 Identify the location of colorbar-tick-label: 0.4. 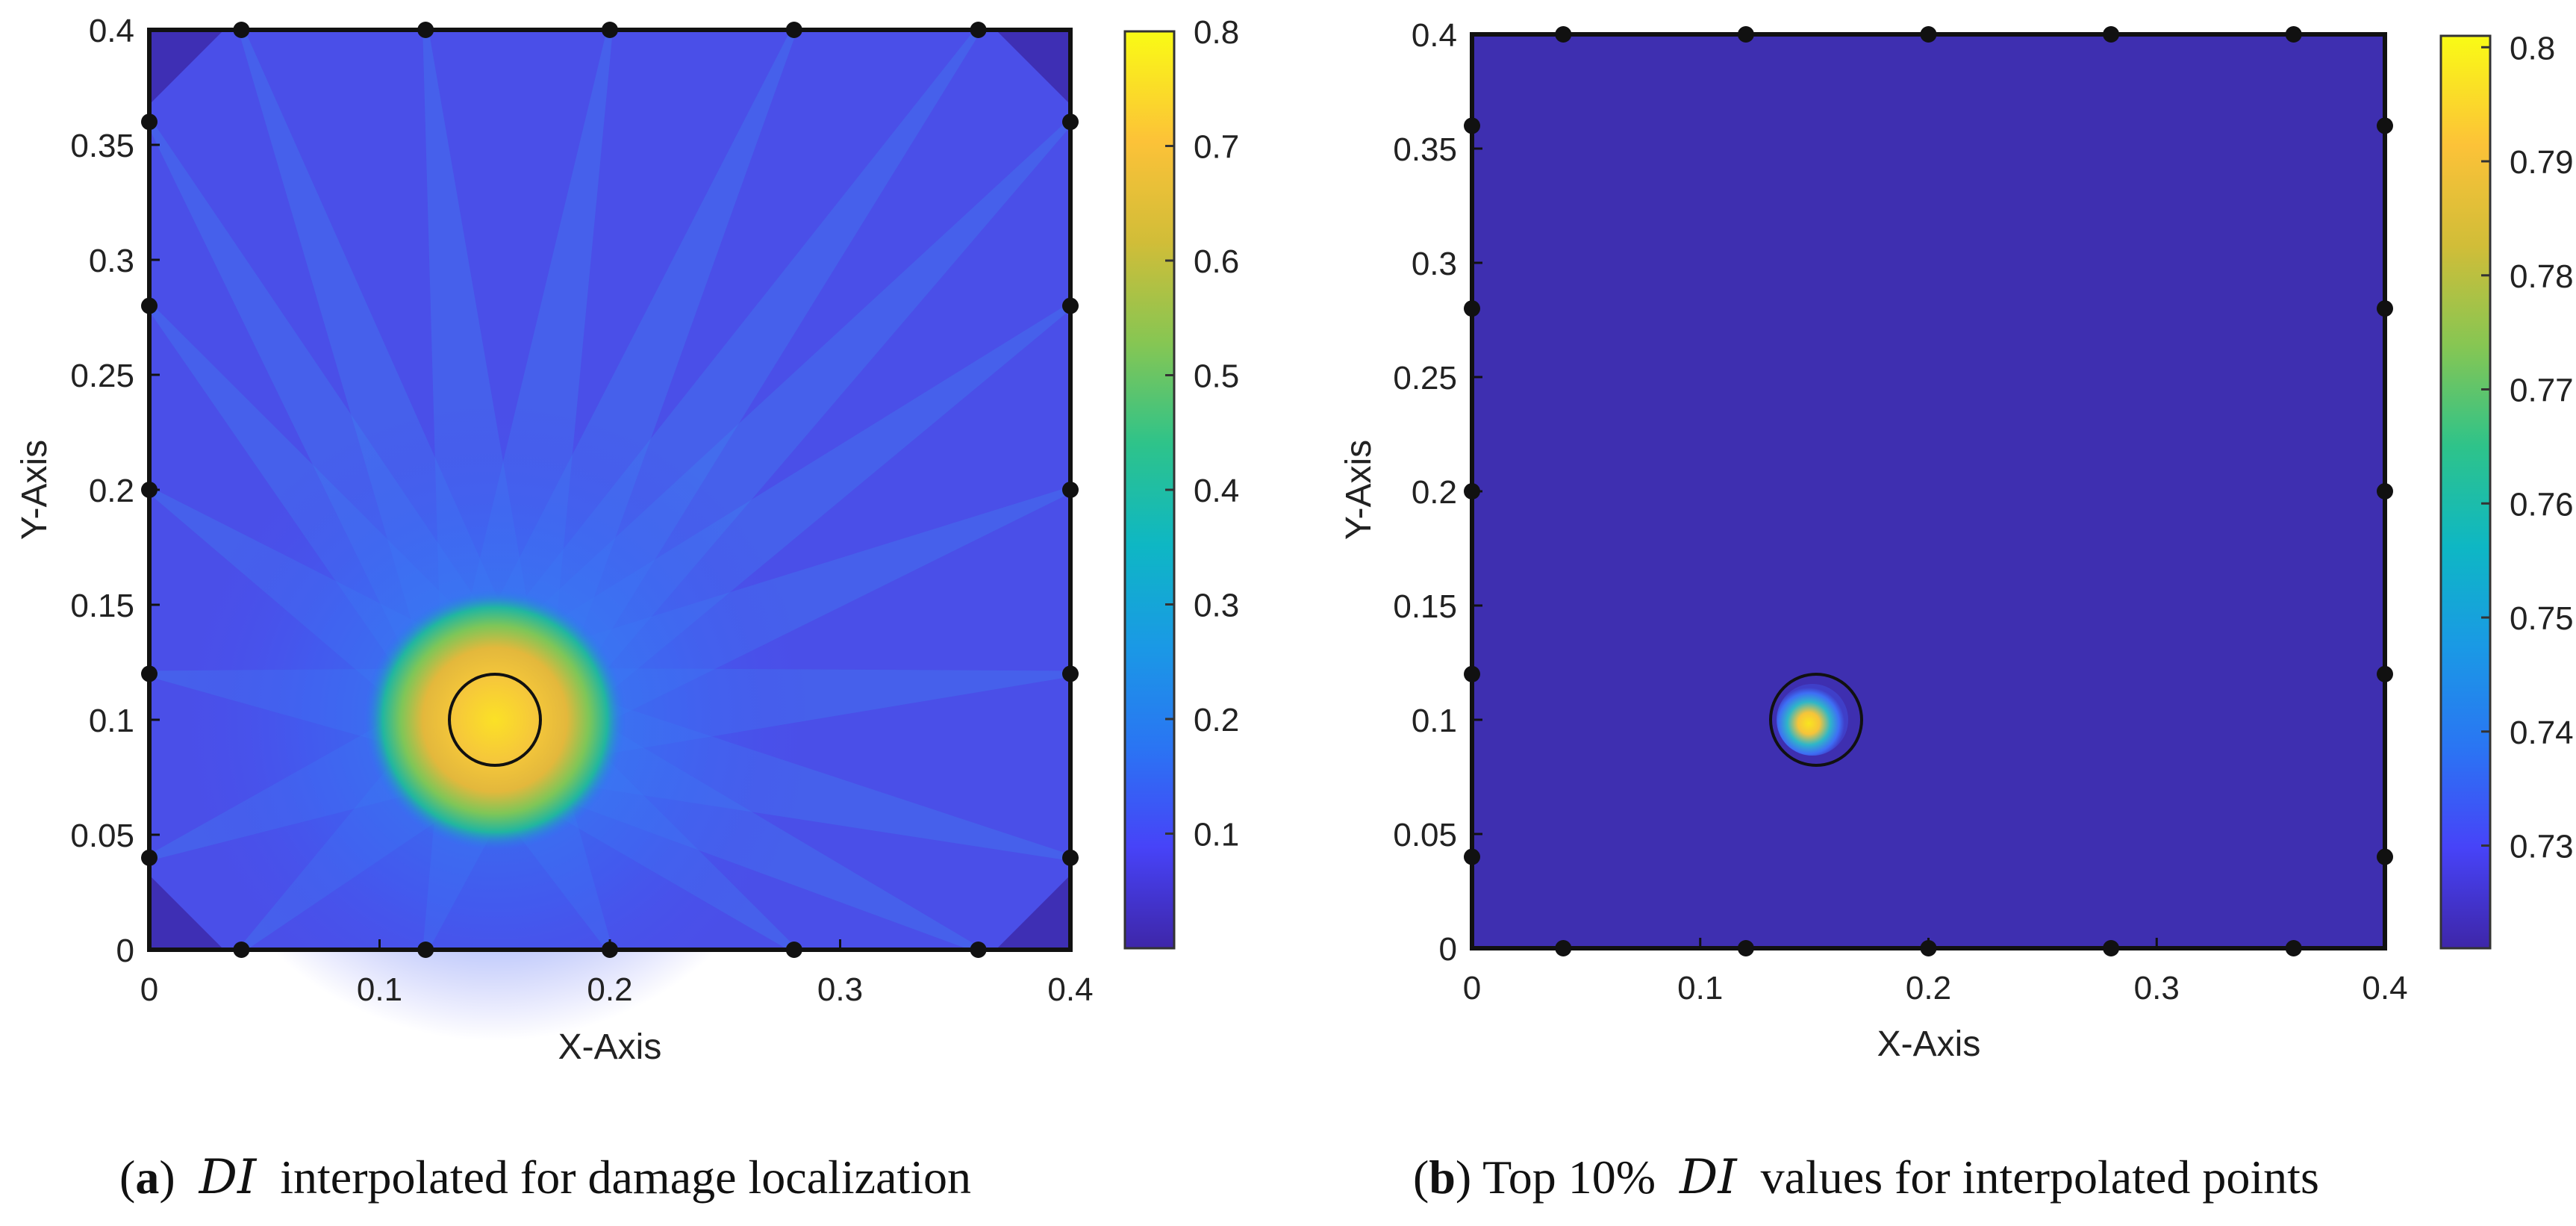
(1216, 491).